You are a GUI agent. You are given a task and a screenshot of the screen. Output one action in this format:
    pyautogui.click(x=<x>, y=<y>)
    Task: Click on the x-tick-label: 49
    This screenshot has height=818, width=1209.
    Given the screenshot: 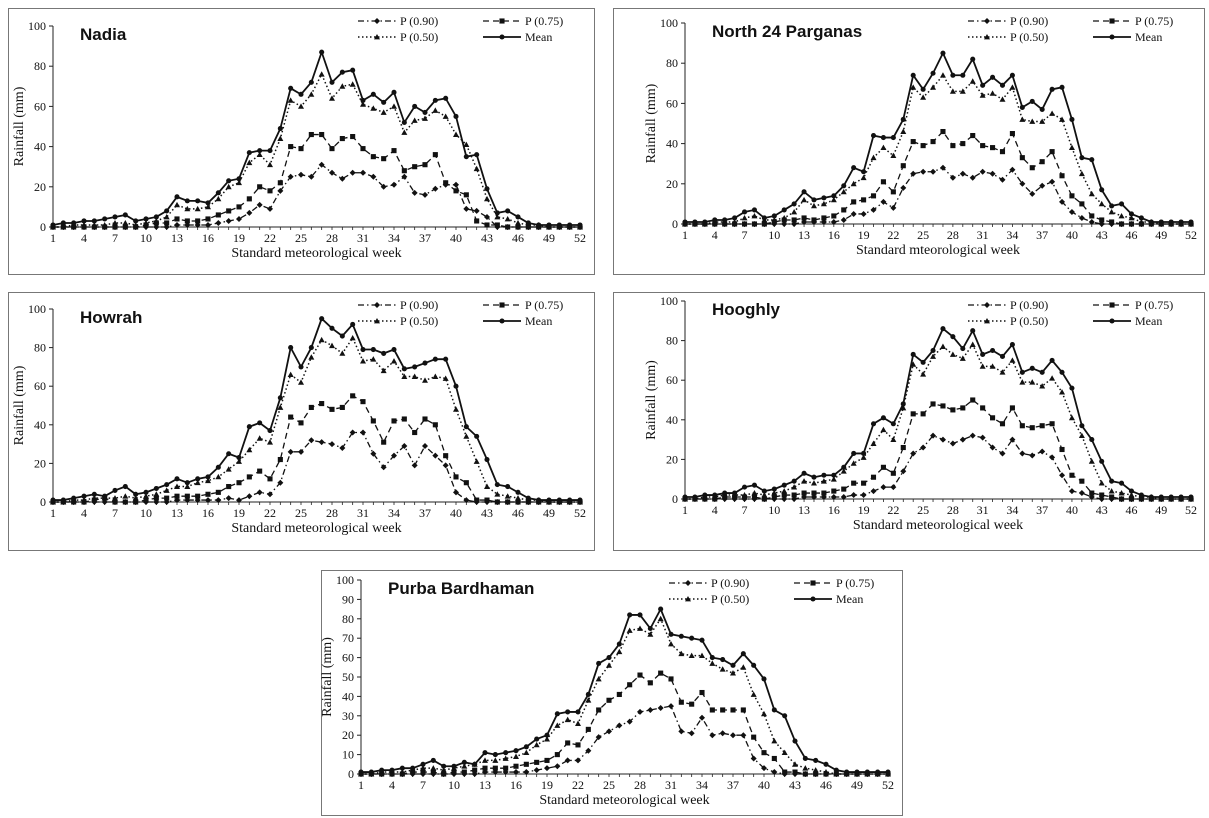 What is the action you would take?
    pyautogui.click(x=857, y=785)
    